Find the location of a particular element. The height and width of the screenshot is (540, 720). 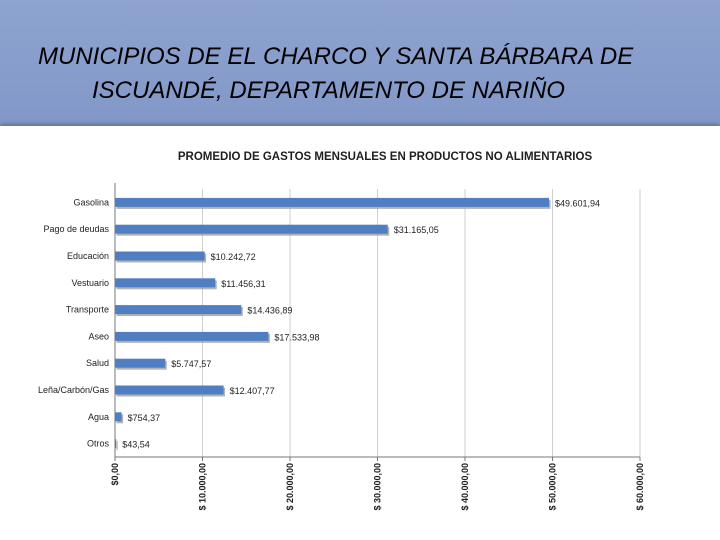

category-label: Pago de deudas is located at coordinates (76, 229).